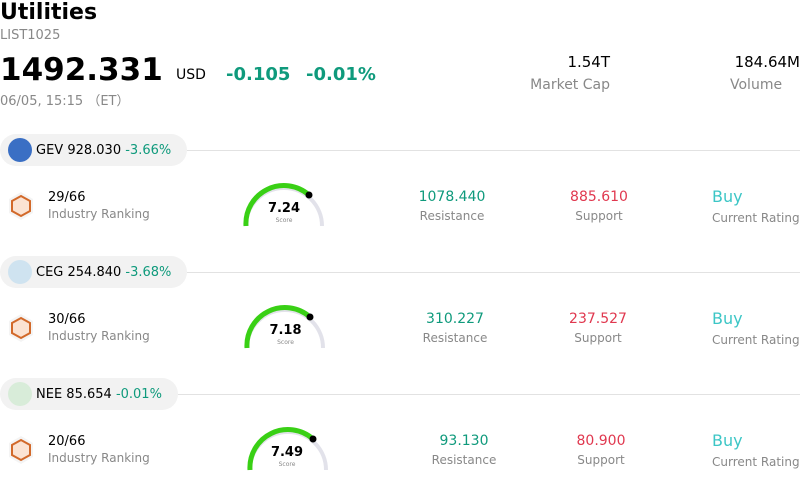  Describe the element at coordinates (452, 197) in the screenshot. I see `resistance: 1078.440` at that location.